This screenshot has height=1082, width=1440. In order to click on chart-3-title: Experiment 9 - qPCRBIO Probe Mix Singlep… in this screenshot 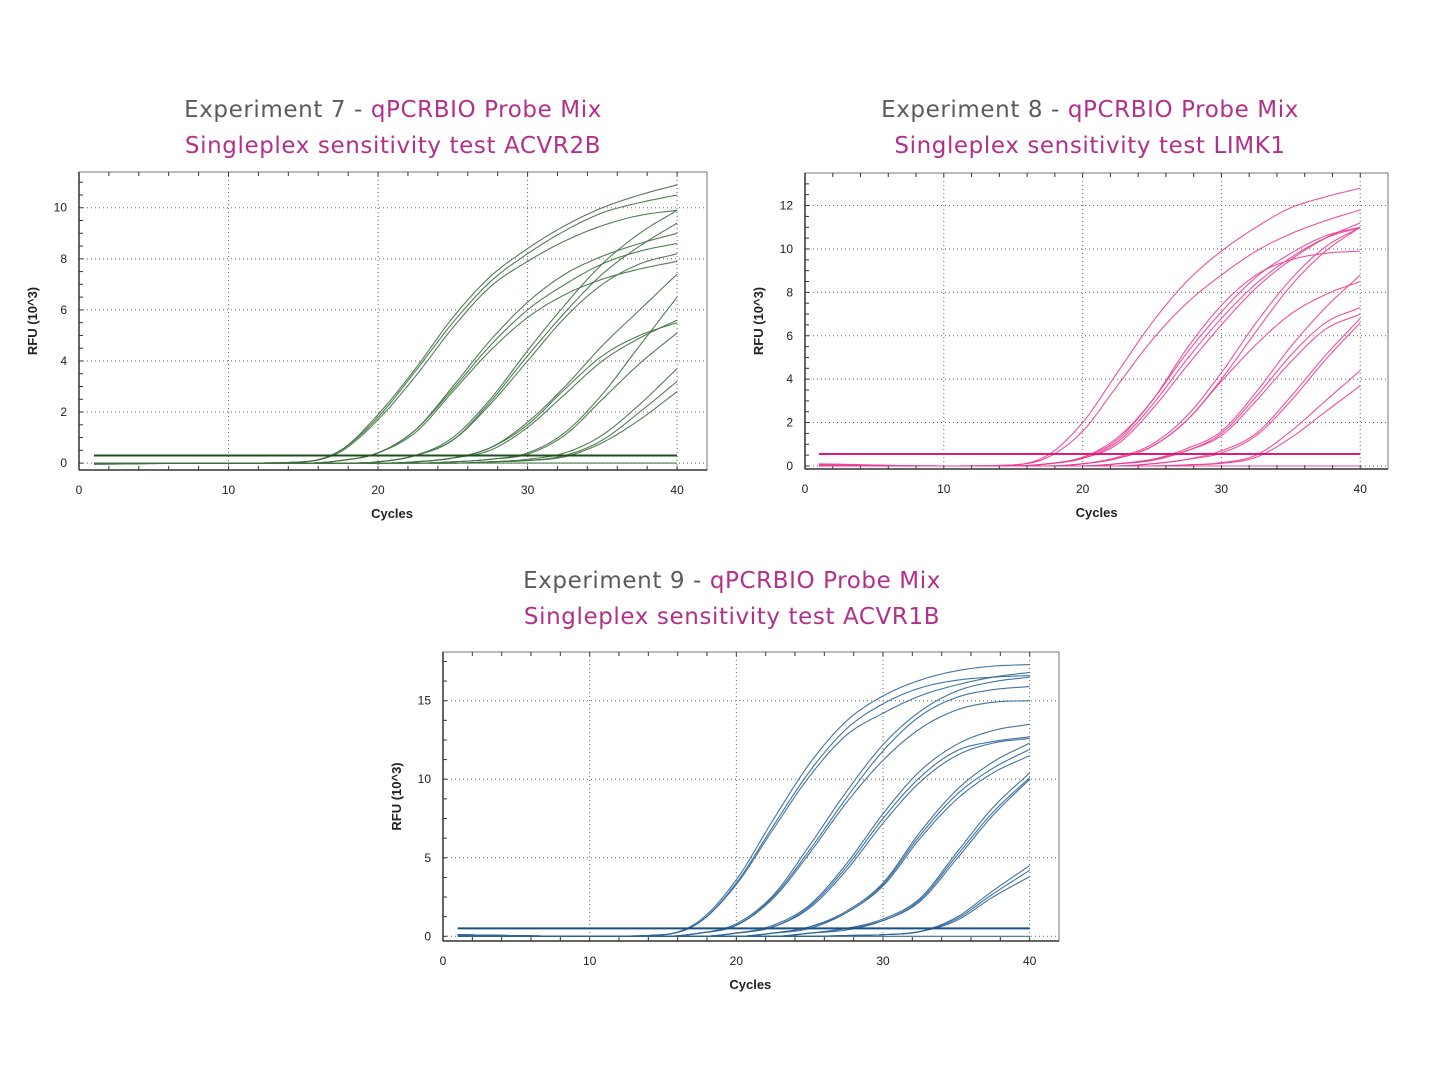, I will do `click(732, 599)`.